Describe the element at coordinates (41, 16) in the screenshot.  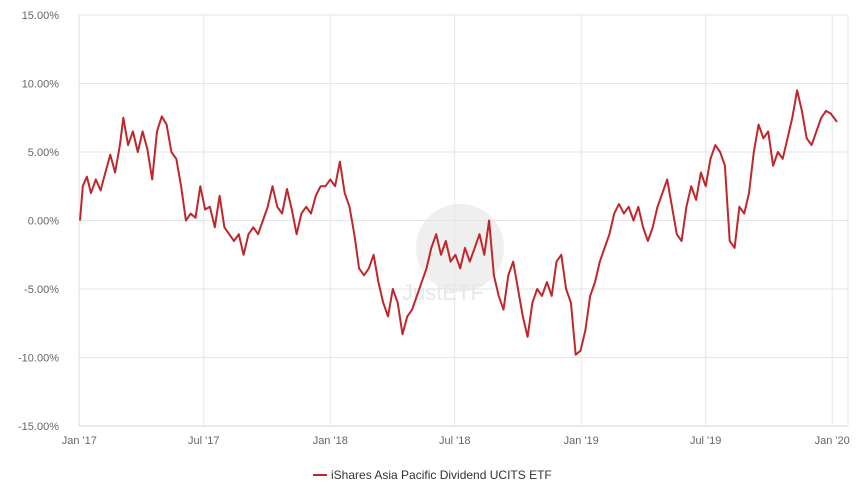
I see `y-tick-label: 15.00%` at that location.